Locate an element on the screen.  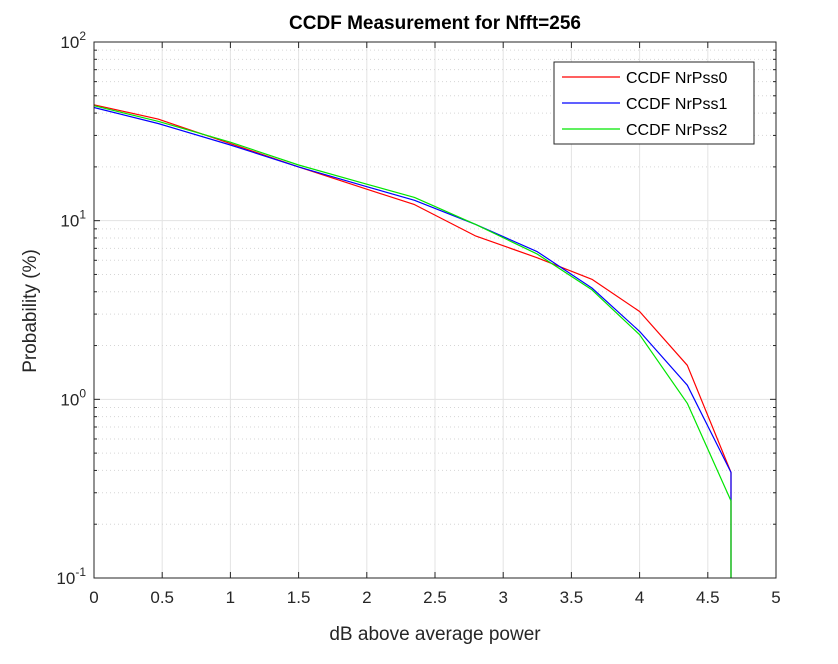
chart-title: CCDF Measurement for Nfft=256 is located at coordinates (435, 23).